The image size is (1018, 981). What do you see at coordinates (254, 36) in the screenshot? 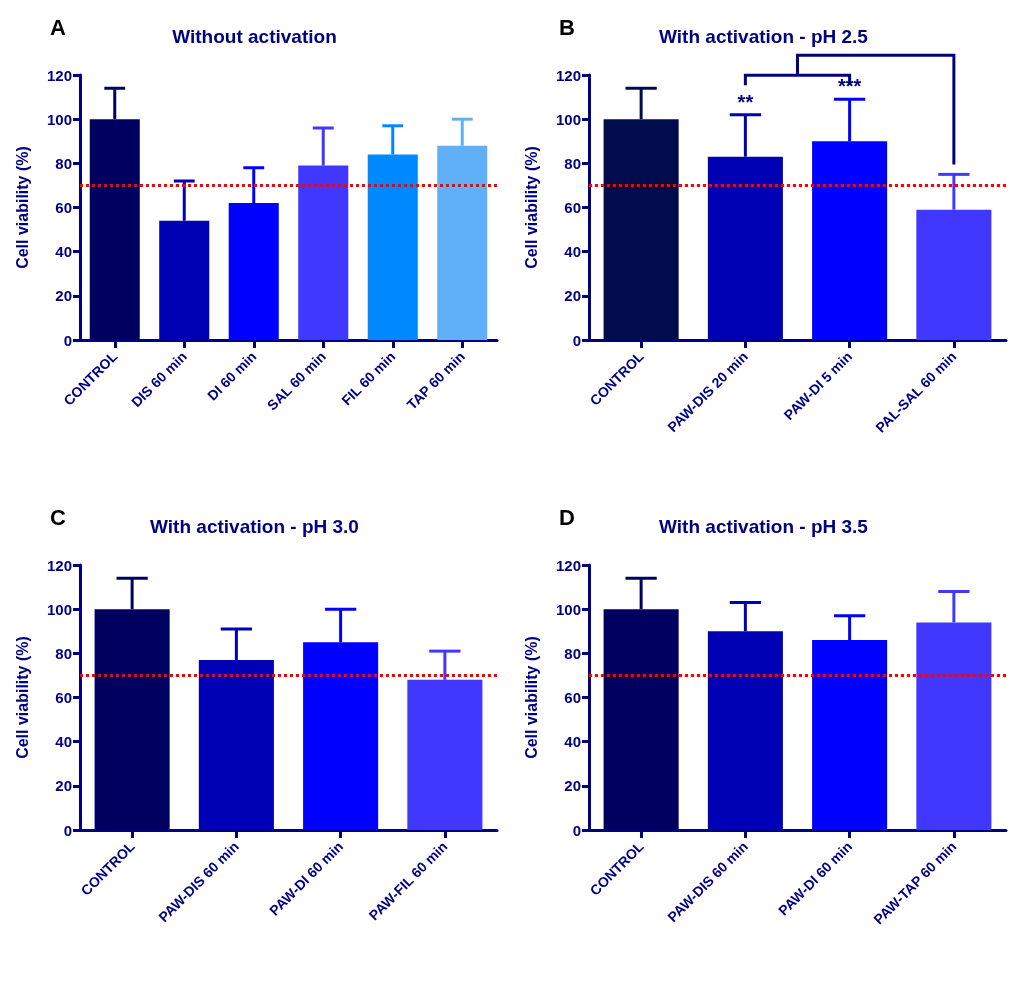
I see `chart-title: Without activation` at bounding box center [254, 36].